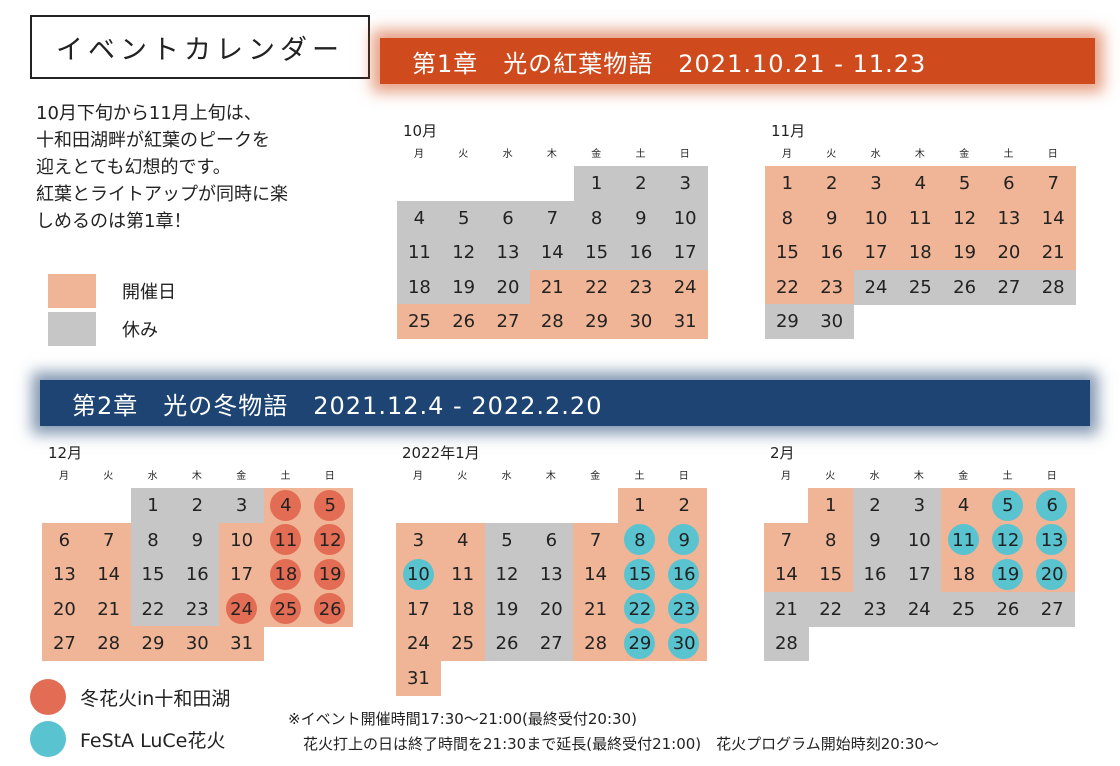  I want to click on day-number: 13, so click(551, 575).